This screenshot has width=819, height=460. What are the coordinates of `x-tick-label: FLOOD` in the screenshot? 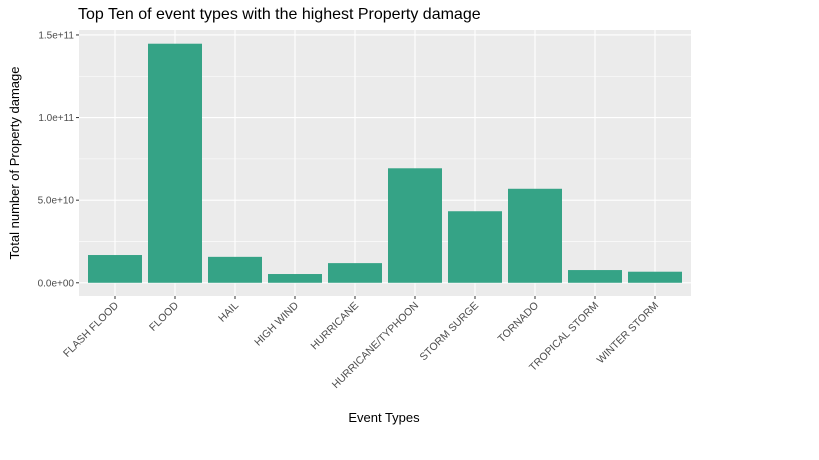 It's located at (164, 316).